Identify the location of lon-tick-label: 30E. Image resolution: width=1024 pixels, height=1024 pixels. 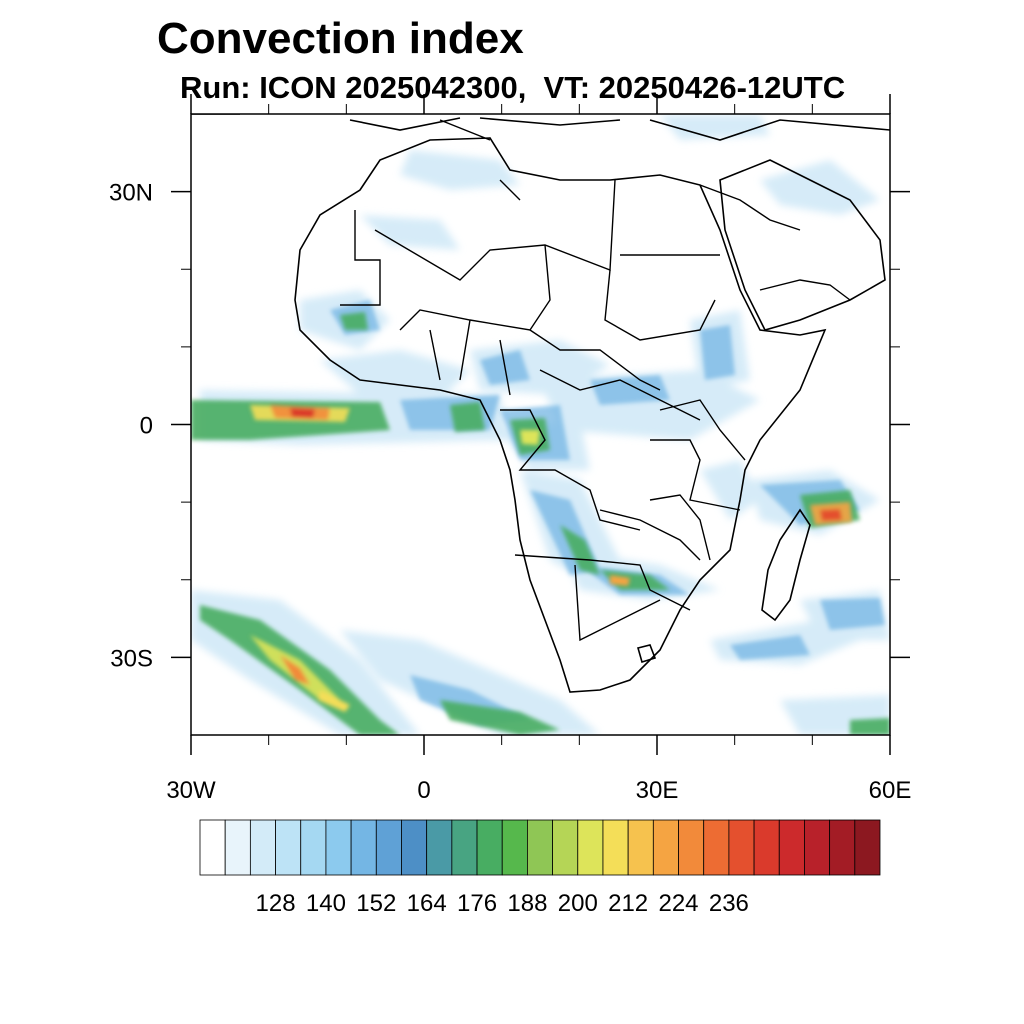
(657, 790).